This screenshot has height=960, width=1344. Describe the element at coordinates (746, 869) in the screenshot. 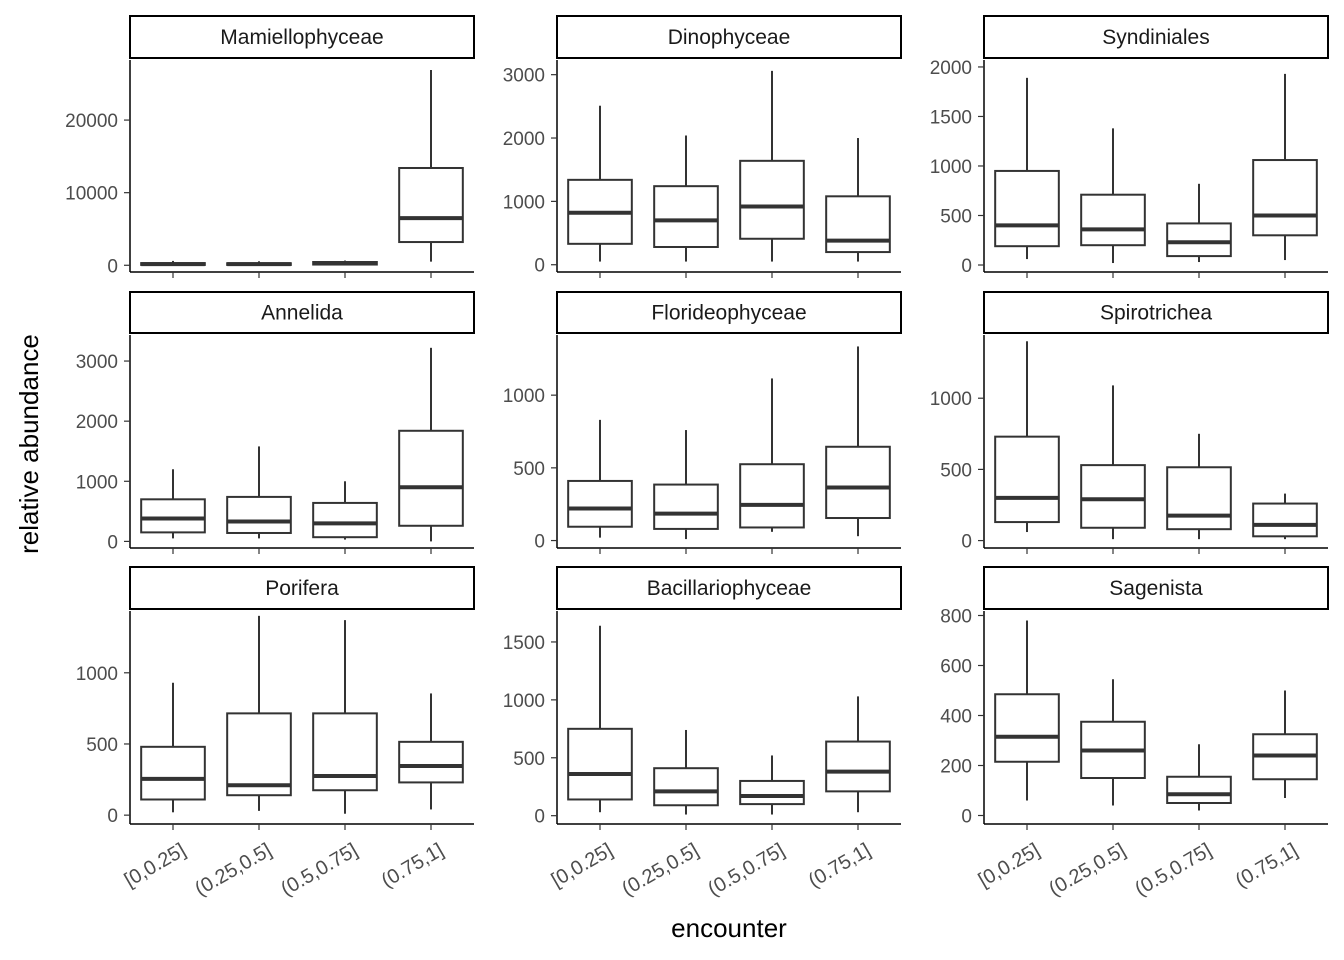

I see `x-tick-label: (0.5,0.75]` at that location.